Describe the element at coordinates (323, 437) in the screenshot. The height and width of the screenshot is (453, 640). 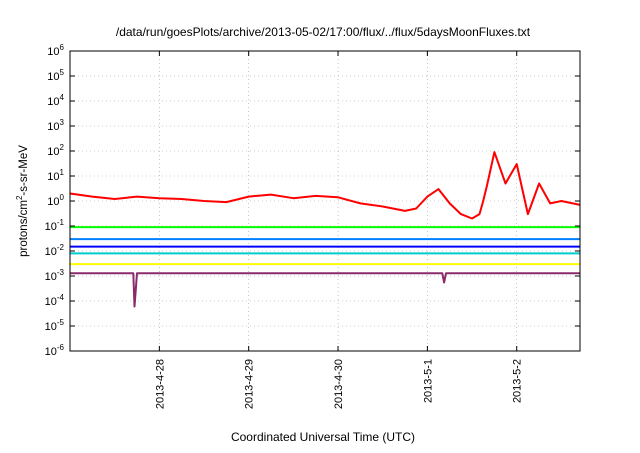
I see `x-axis-label: Coordinated Universal Time (UTC)` at that location.